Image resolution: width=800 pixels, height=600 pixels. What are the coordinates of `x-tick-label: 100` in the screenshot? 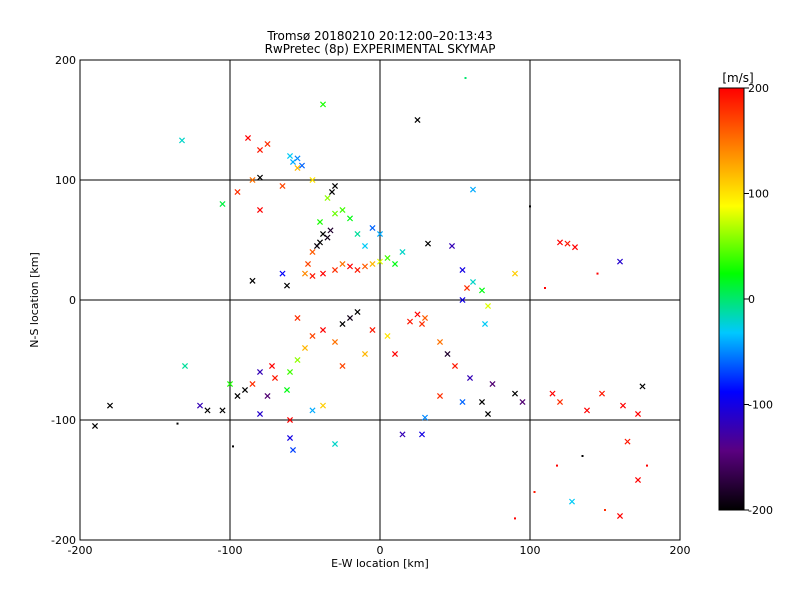 It's located at (530, 550).